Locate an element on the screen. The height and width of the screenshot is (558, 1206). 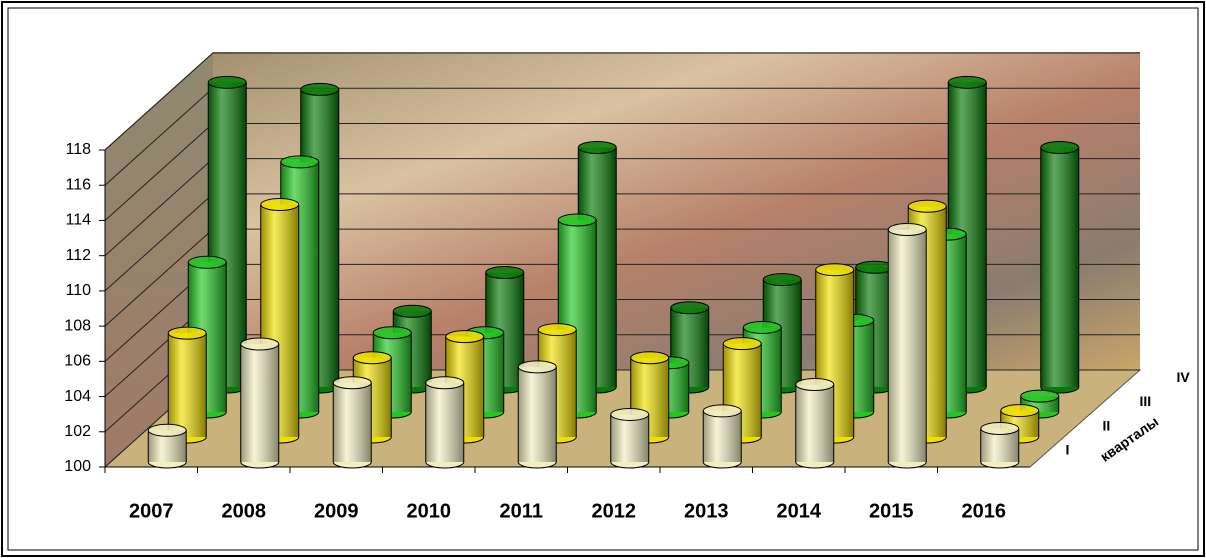
y-tick-label: 112 is located at coordinates (78, 255).